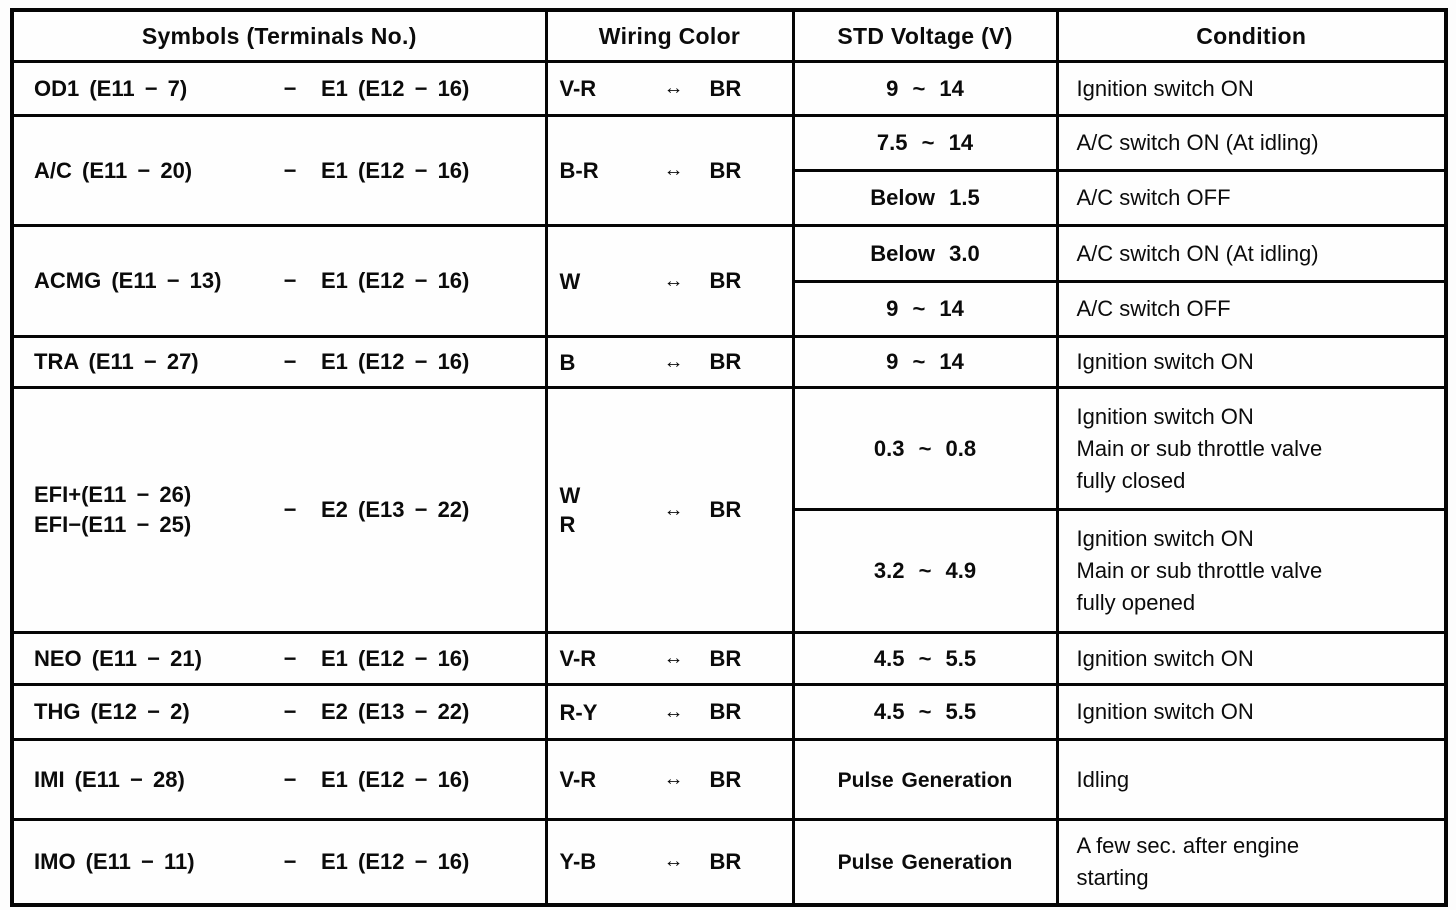 The height and width of the screenshot is (910, 1456). Describe the element at coordinates (112, 711) in the screenshot. I see `symbol-text: THG (E12 − 2)` at that location.